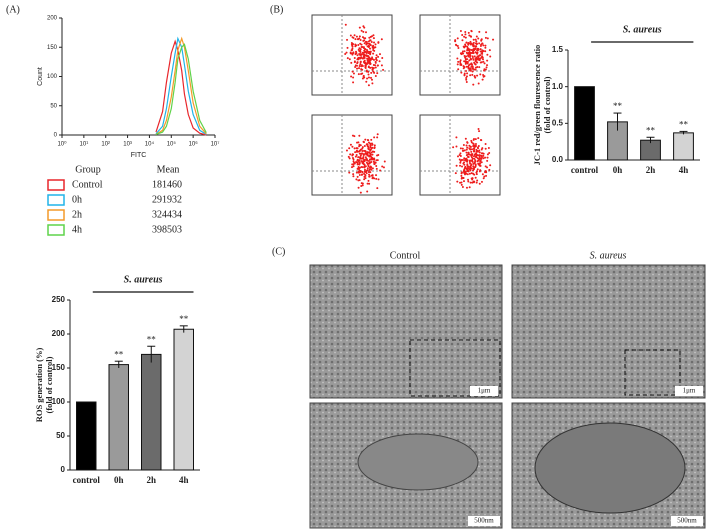 The height and width of the screenshot is (531, 709). Describe the element at coordinates (62, 144) in the screenshot. I see `x-tick-label: 10⁰` at that location.